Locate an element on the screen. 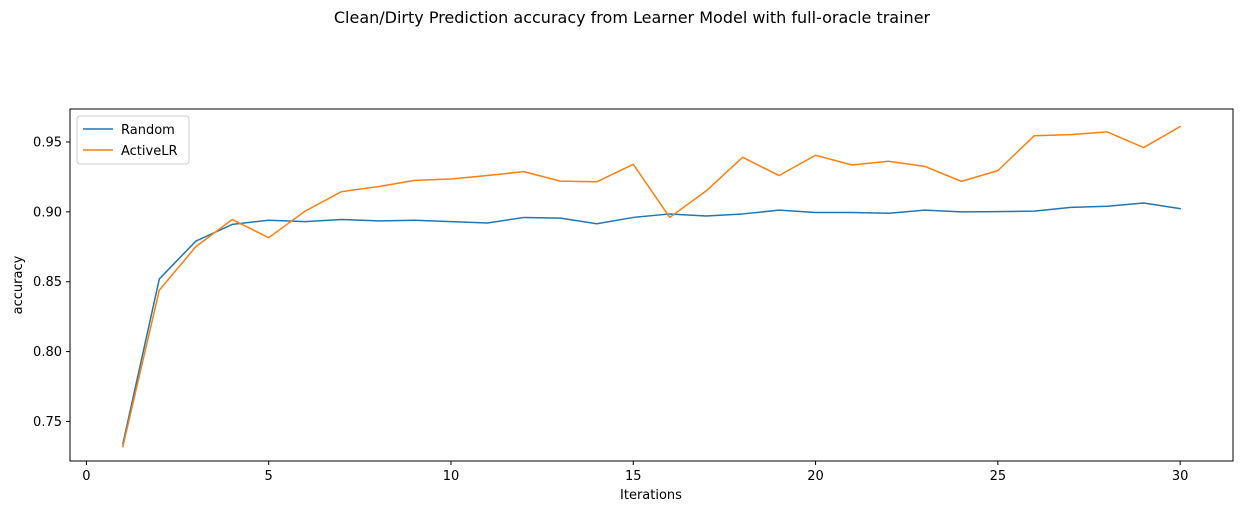  y-axis: 0.75 0.80 0.85 0.90 0.95 is located at coordinates (51, 282).